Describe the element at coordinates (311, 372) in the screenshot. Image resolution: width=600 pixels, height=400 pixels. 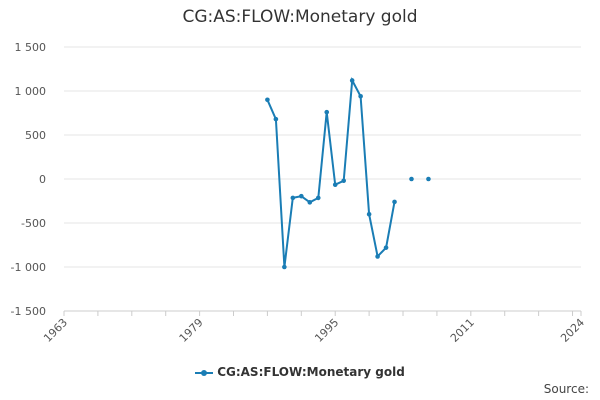
I see `legend-label: CG:AS:FLOW:Monetary gold` at that location.